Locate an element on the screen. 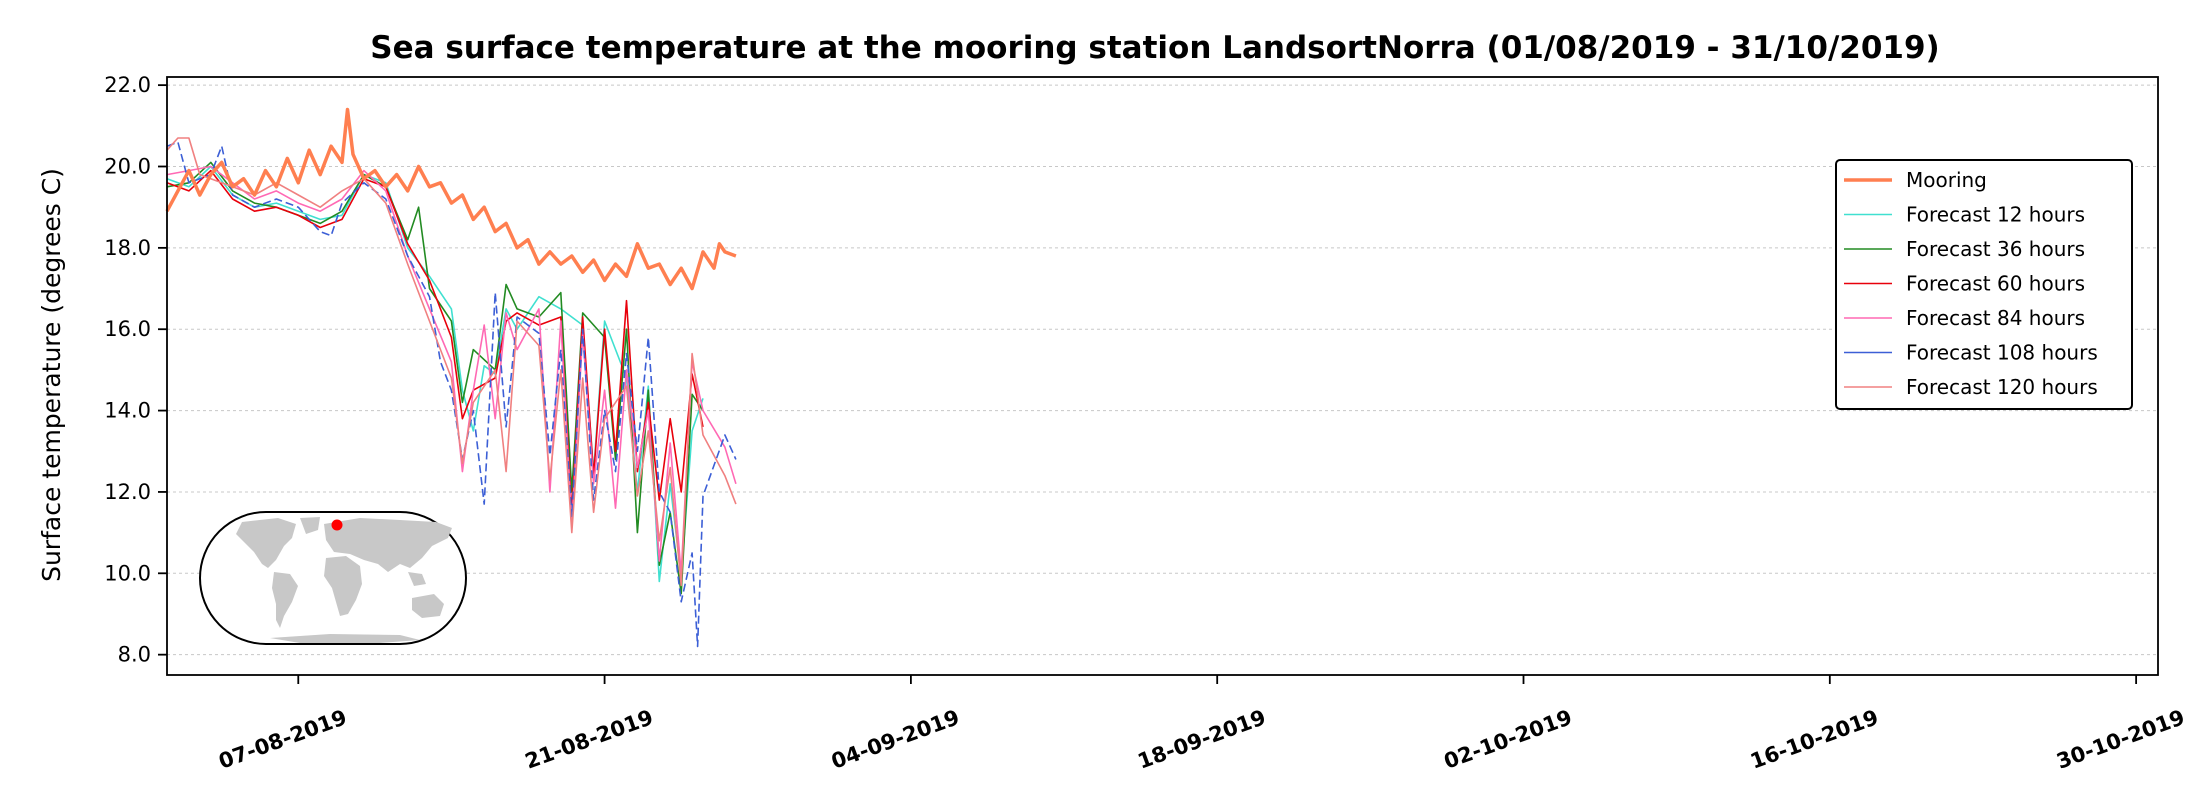 The width and height of the screenshot is (2200, 800). x-tick-label: 16-10-2019 is located at coordinates (1814, 739).